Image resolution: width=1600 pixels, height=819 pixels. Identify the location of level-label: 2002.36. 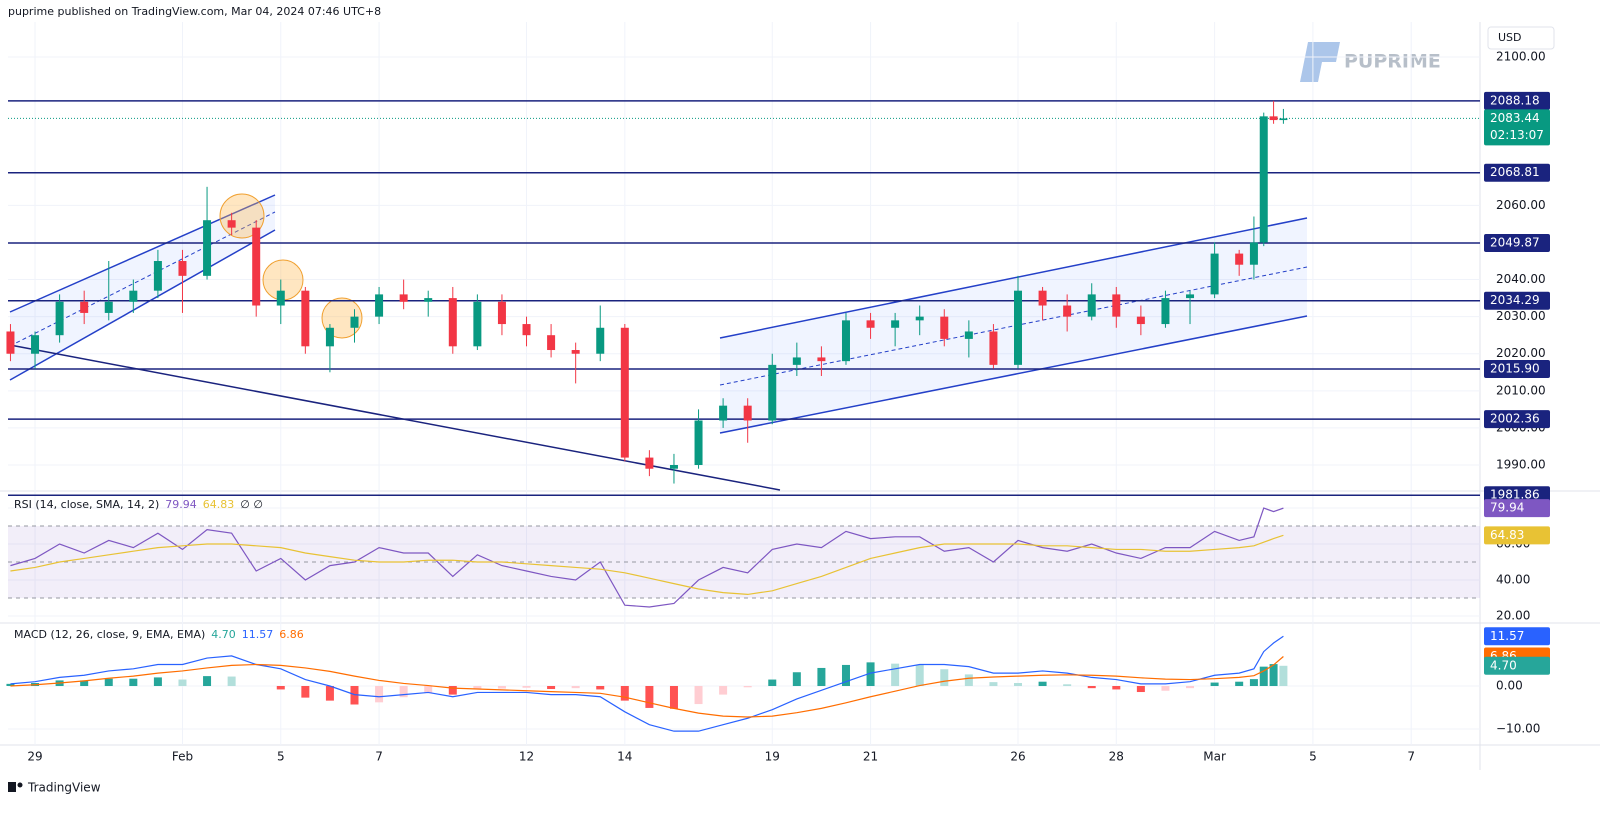
(1515, 419).